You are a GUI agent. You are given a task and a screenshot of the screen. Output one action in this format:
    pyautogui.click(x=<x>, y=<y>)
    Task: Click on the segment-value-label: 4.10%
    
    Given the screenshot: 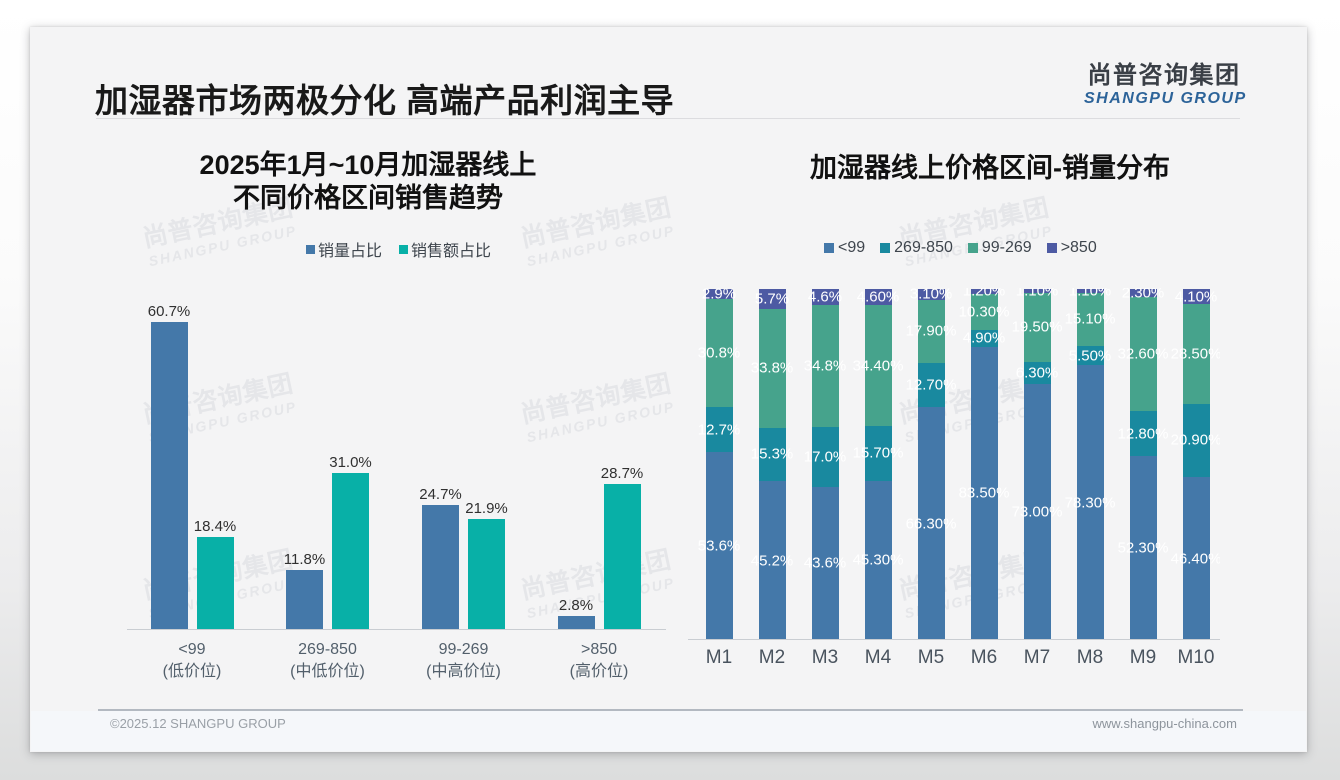 What is the action you would take?
    pyautogui.click(x=1196, y=297)
    